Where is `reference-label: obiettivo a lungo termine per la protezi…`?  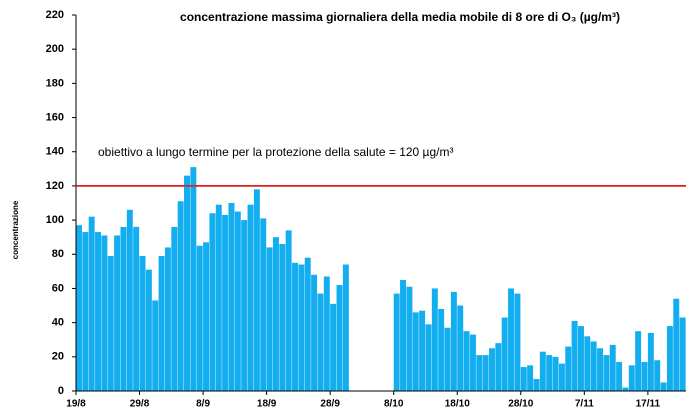
reference-label: obiettivo a lungo termine per la protezi… is located at coordinates (275, 152).